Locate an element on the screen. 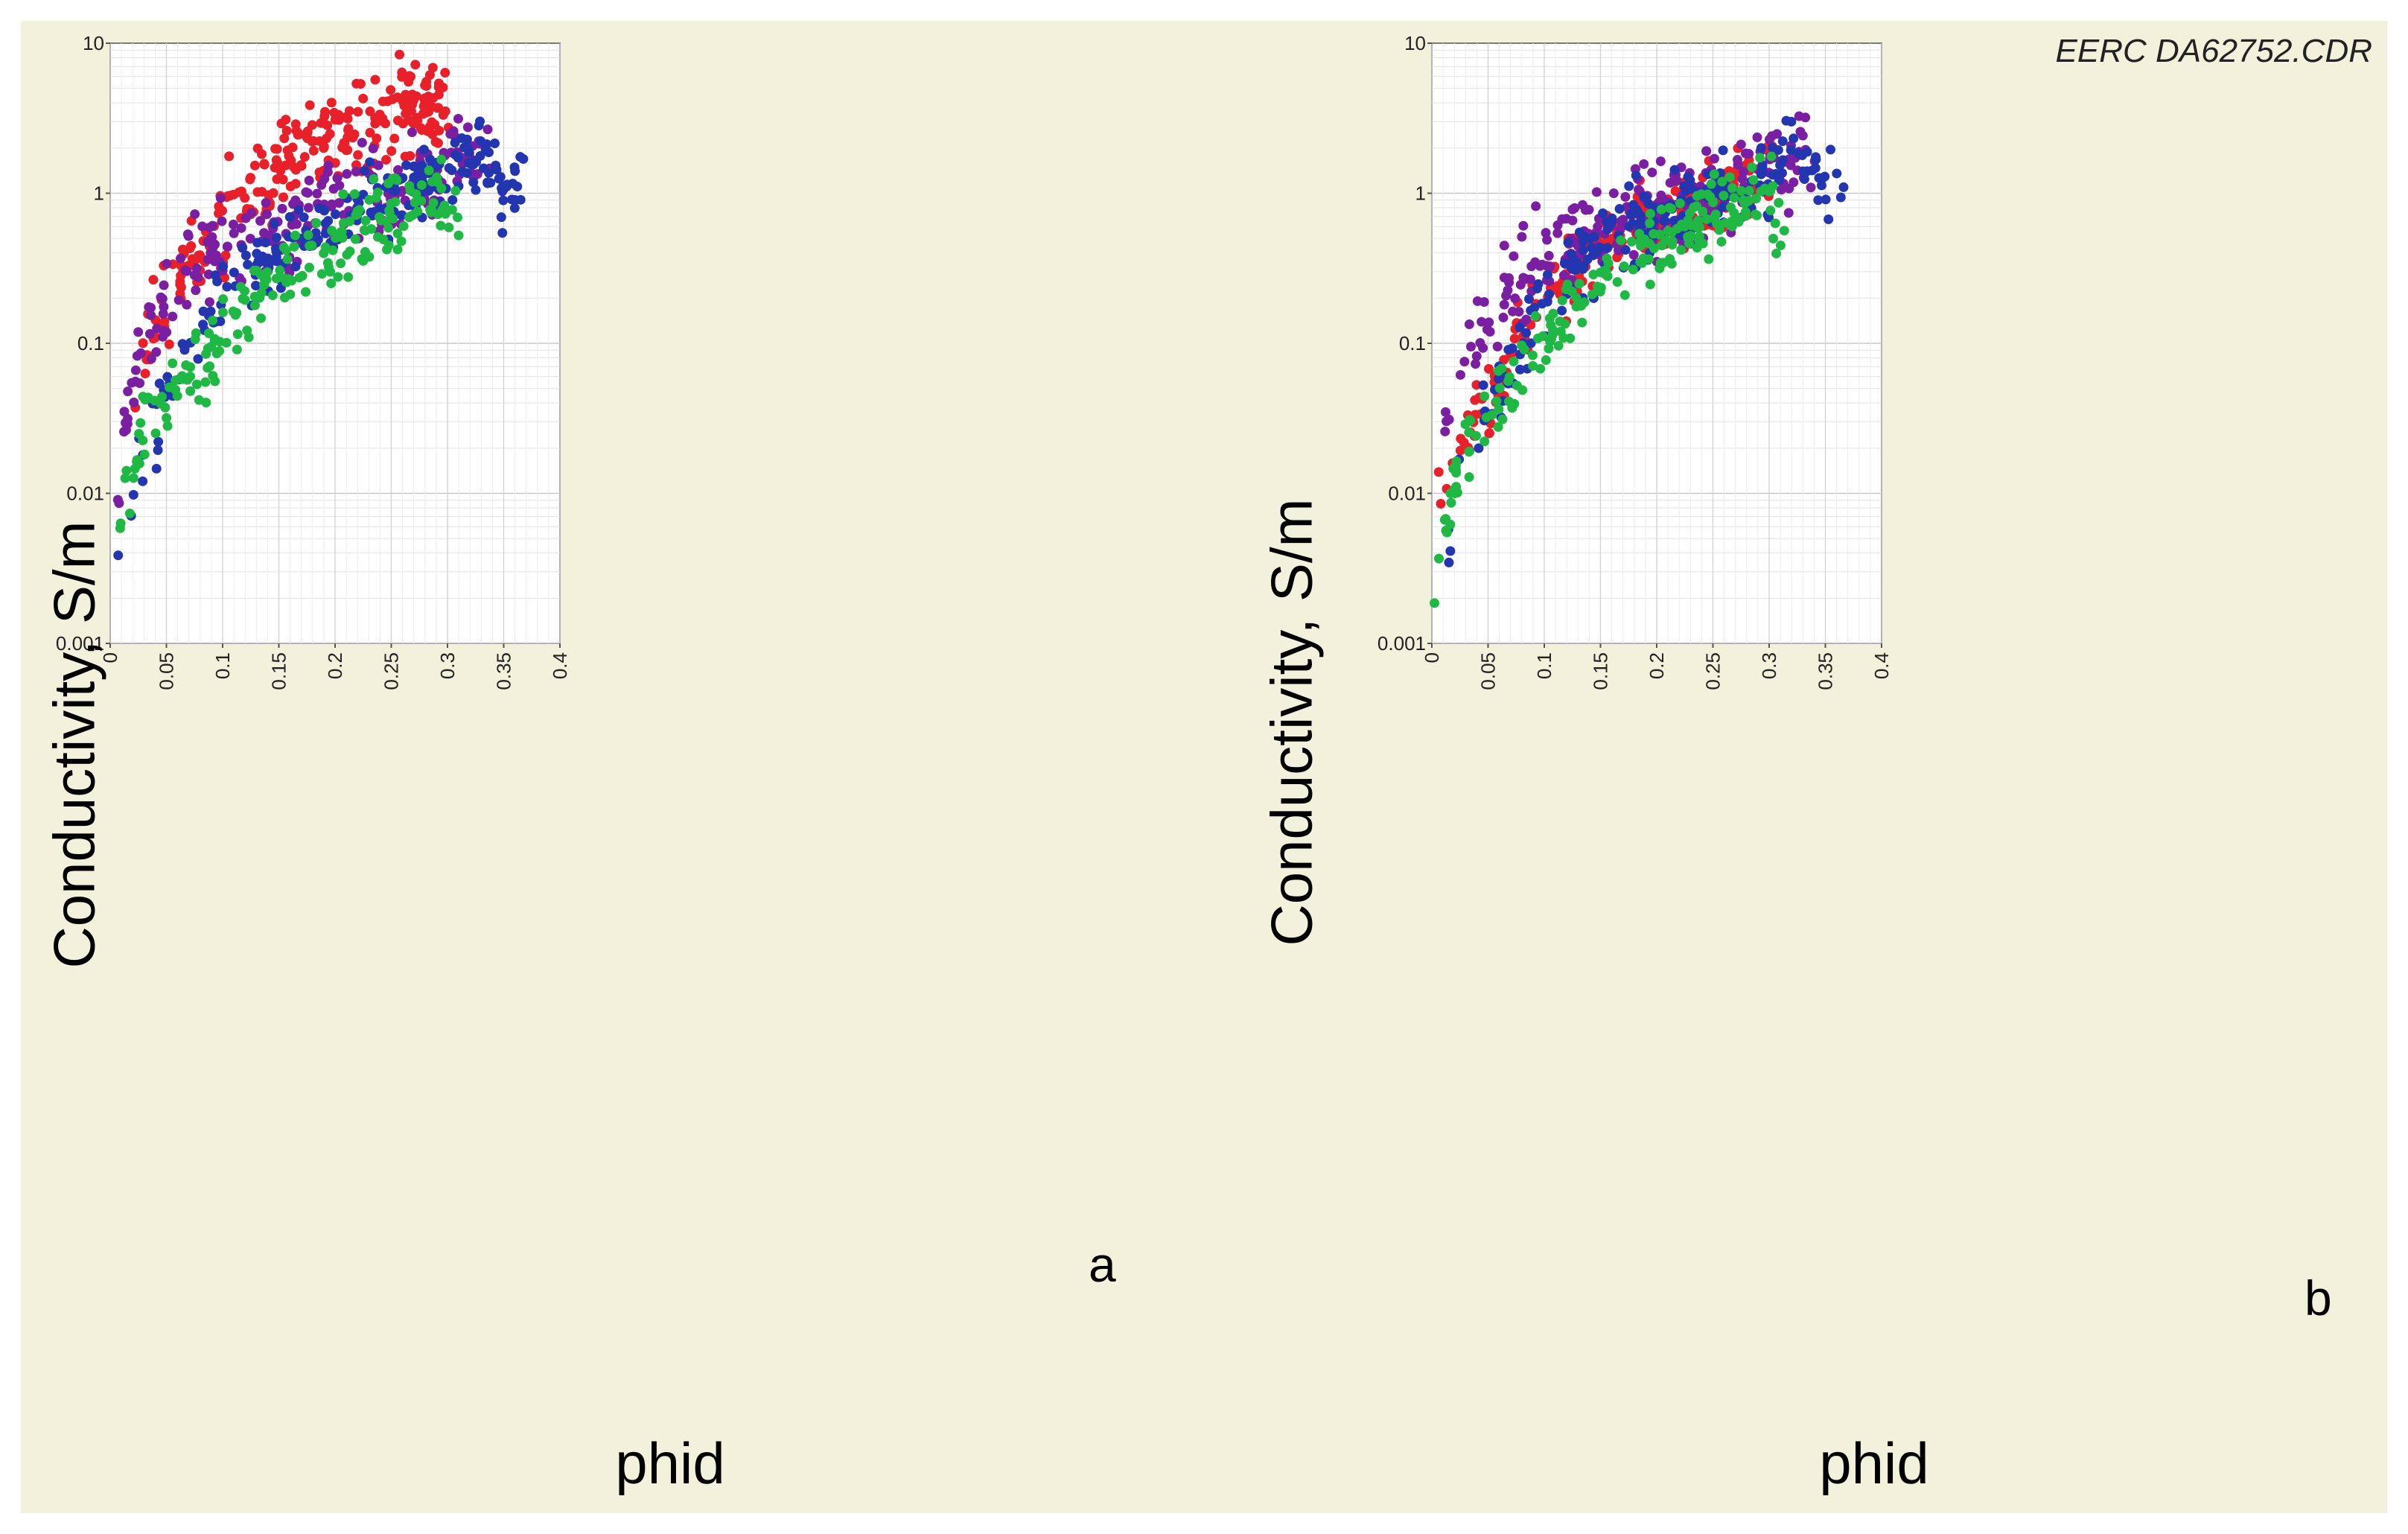 The width and height of the screenshot is (2408, 1534). x-tick-label: 0.3 is located at coordinates (447, 665).